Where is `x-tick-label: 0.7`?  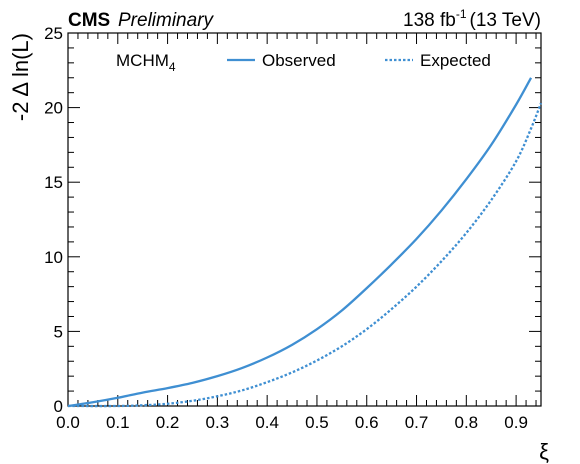
x-tick-label: 0.7 is located at coordinates (417, 422).